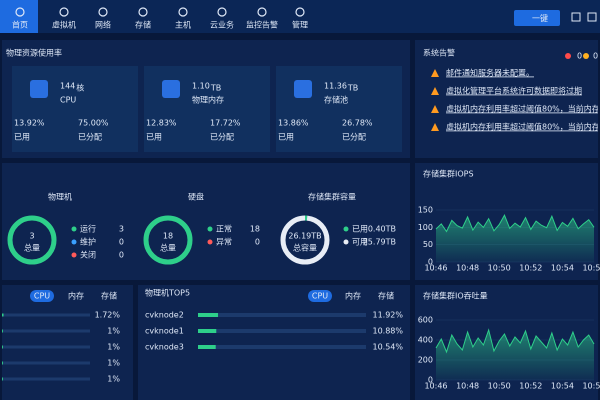  Describe the element at coordinates (262, 25) in the screenshot. I see `nav-item: 监控告警` at that location.